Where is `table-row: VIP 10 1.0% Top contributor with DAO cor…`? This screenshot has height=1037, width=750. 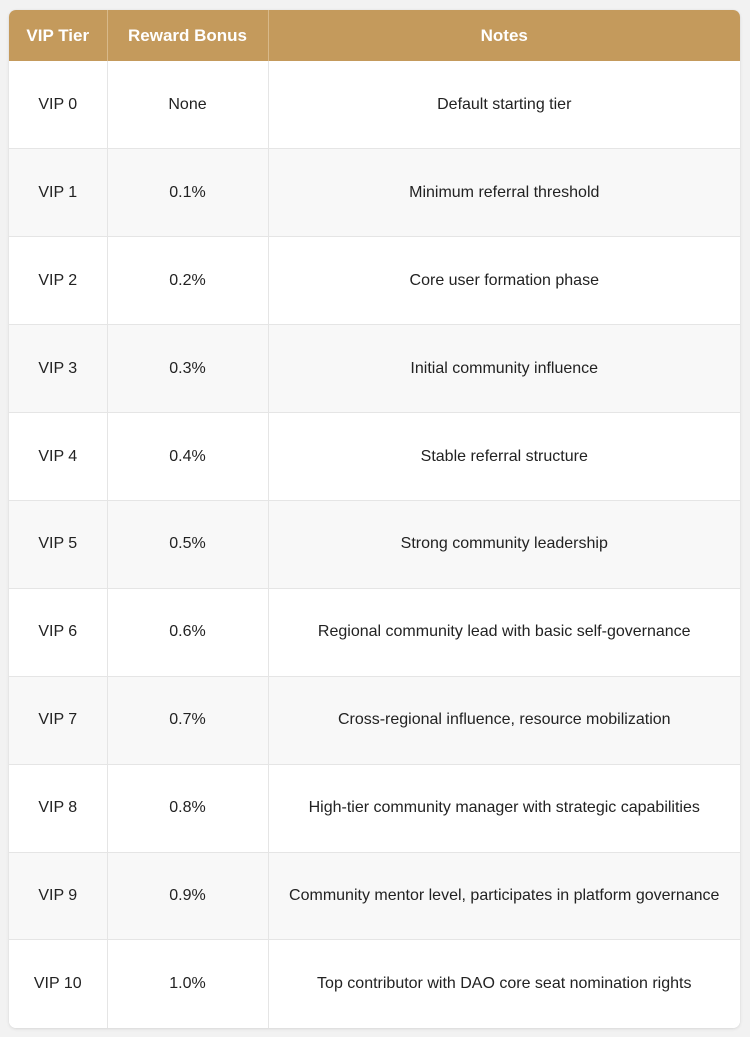 table-row: VIP 10 1.0% Top contributor with DAO cor… is located at coordinates (374, 983).